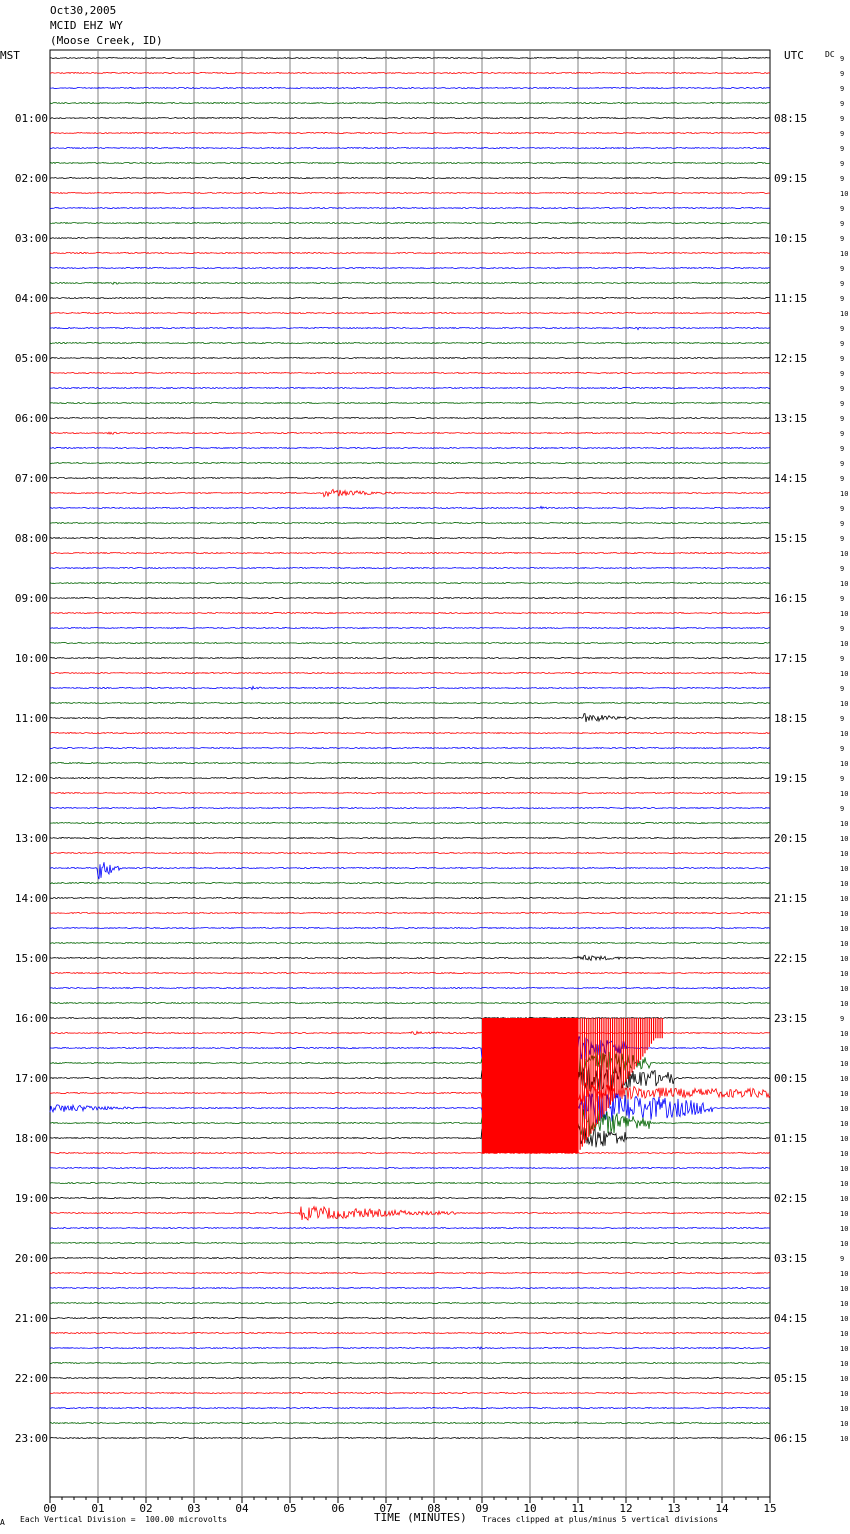  Describe the element at coordinates (31, 1318) in the screenshot. I see `left-hour-label: 21:00` at that location.